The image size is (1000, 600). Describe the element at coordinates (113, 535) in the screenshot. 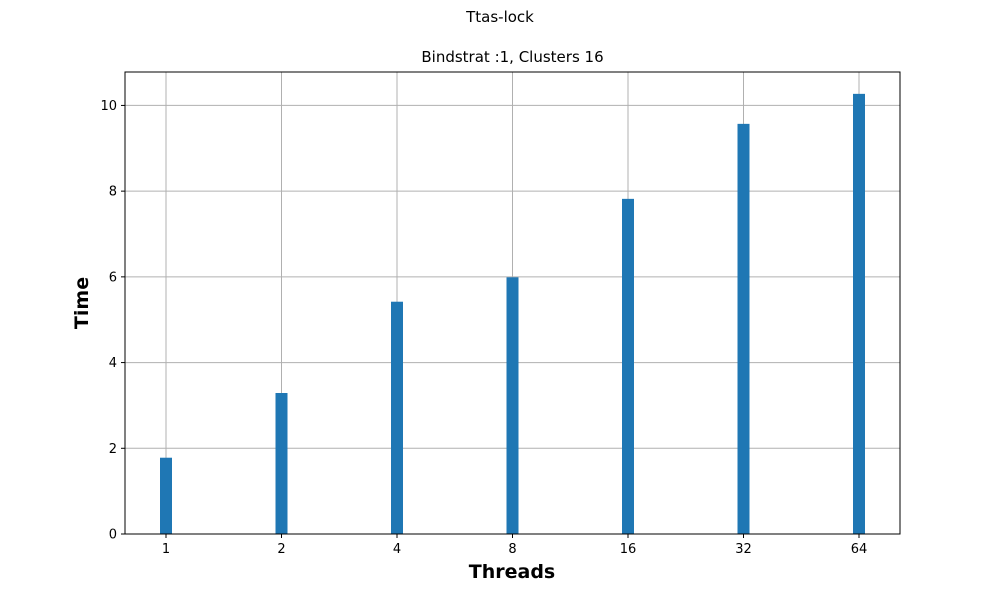

I see `y-tick-label: 0` at that location.